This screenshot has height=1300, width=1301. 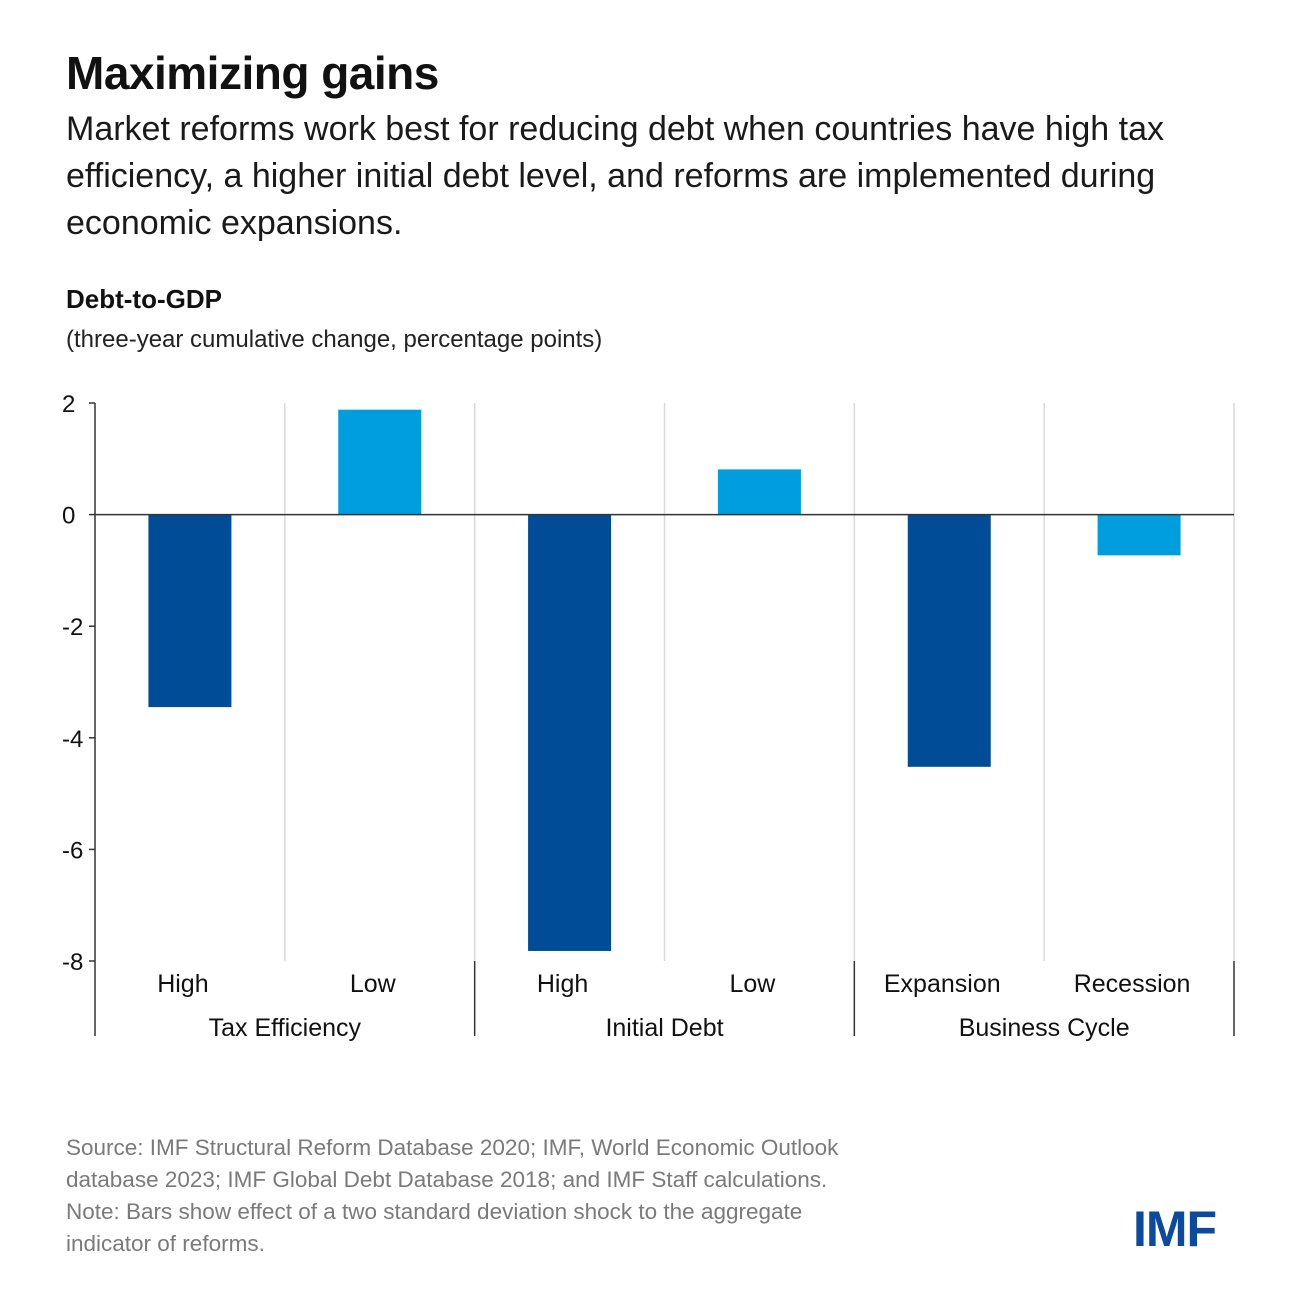 I want to click on x-tick-label: Expansion, so click(x=942, y=984).